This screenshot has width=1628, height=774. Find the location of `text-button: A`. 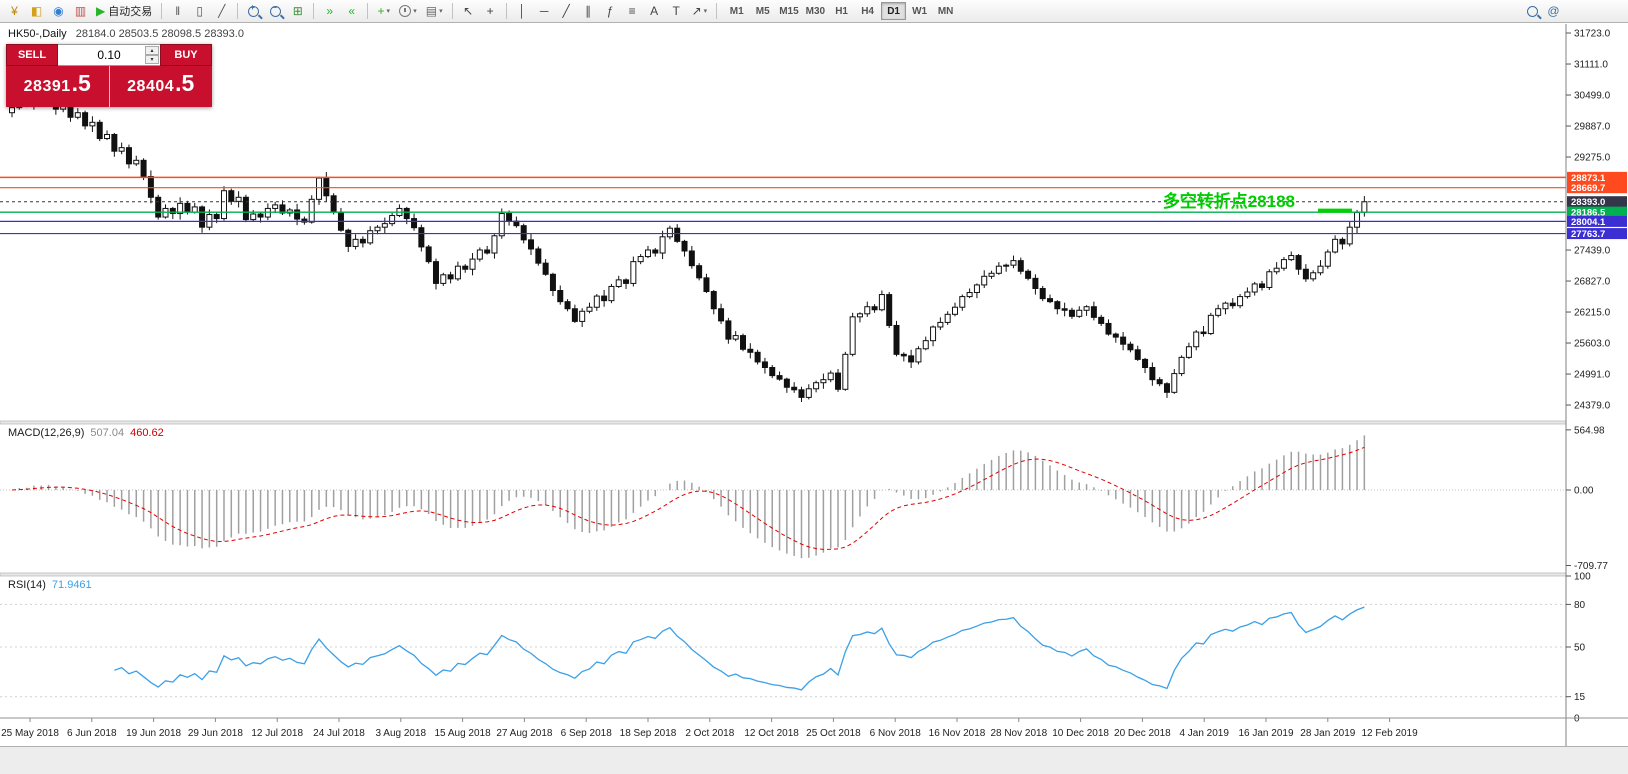

text-button: A is located at coordinates (654, 11).